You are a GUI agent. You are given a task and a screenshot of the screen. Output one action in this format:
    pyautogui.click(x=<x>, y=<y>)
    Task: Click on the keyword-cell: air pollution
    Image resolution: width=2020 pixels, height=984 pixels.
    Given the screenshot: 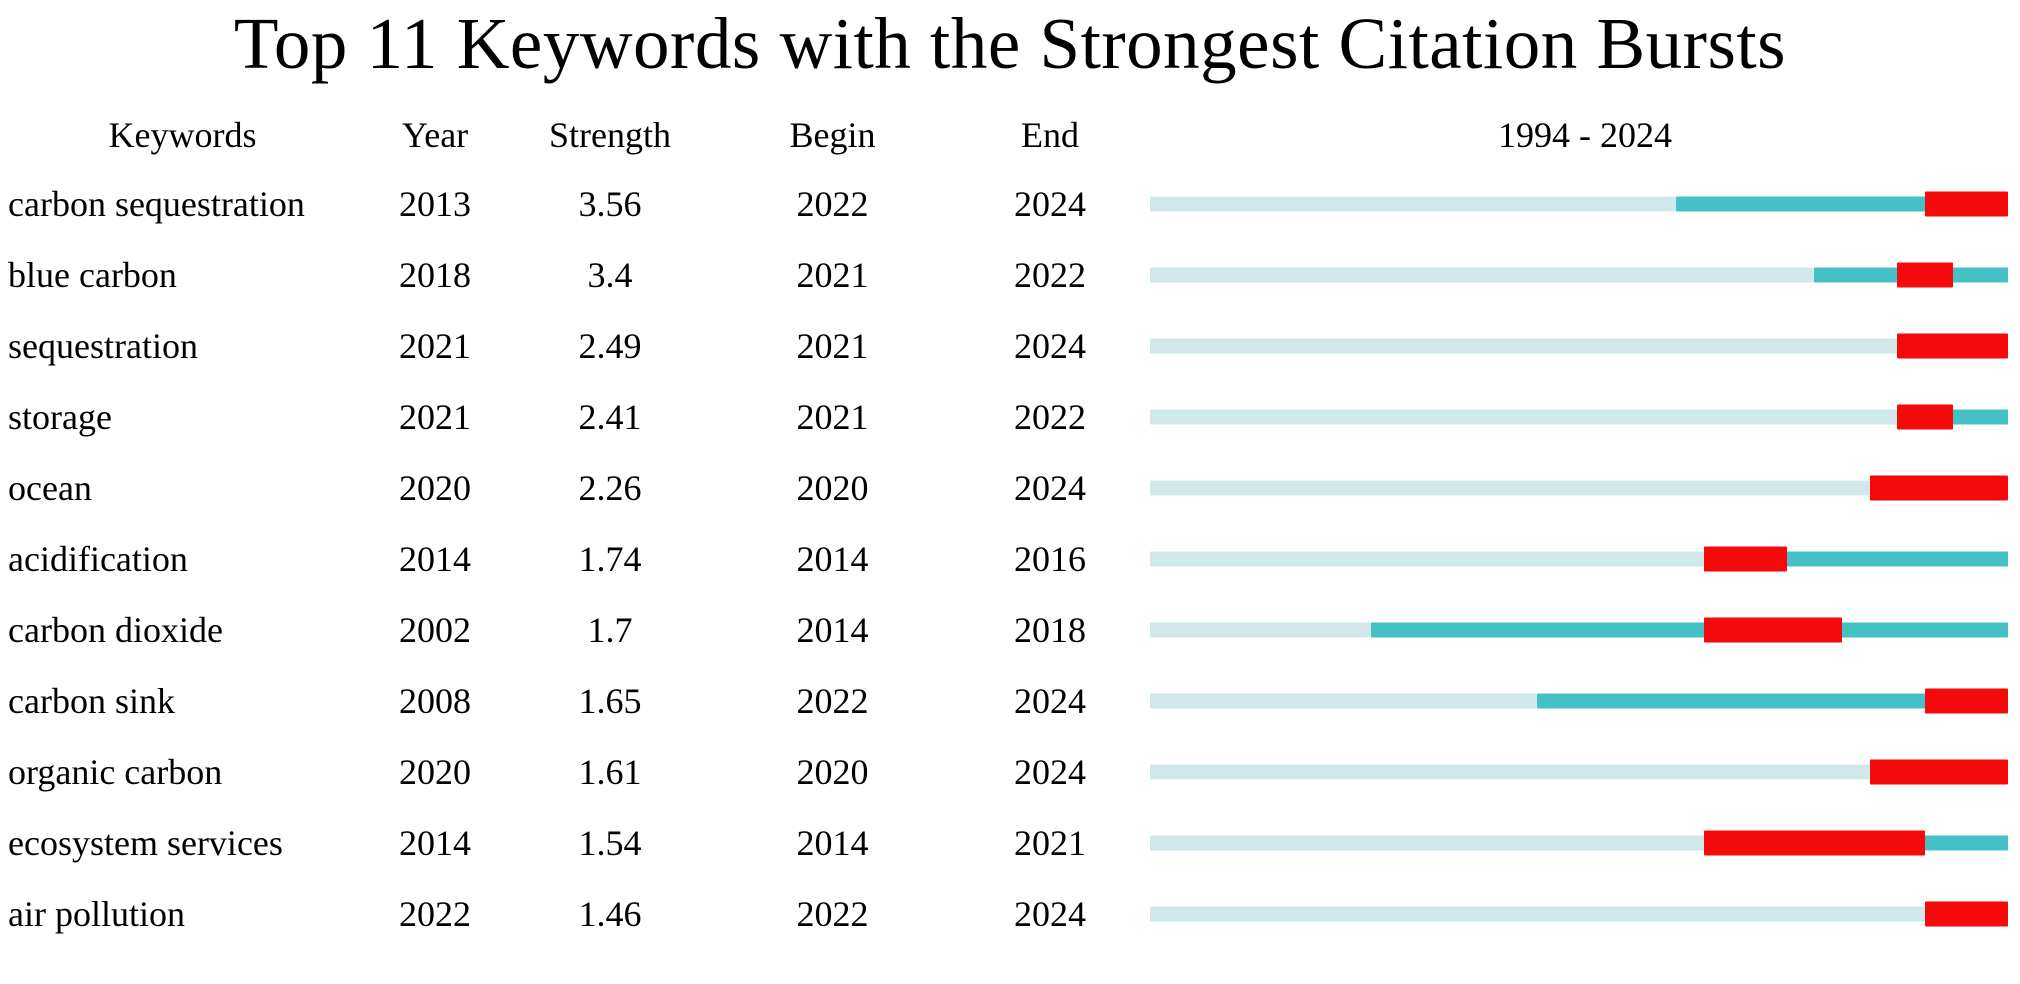 What is the action you would take?
    pyautogui.click(x=96, y=914)
    